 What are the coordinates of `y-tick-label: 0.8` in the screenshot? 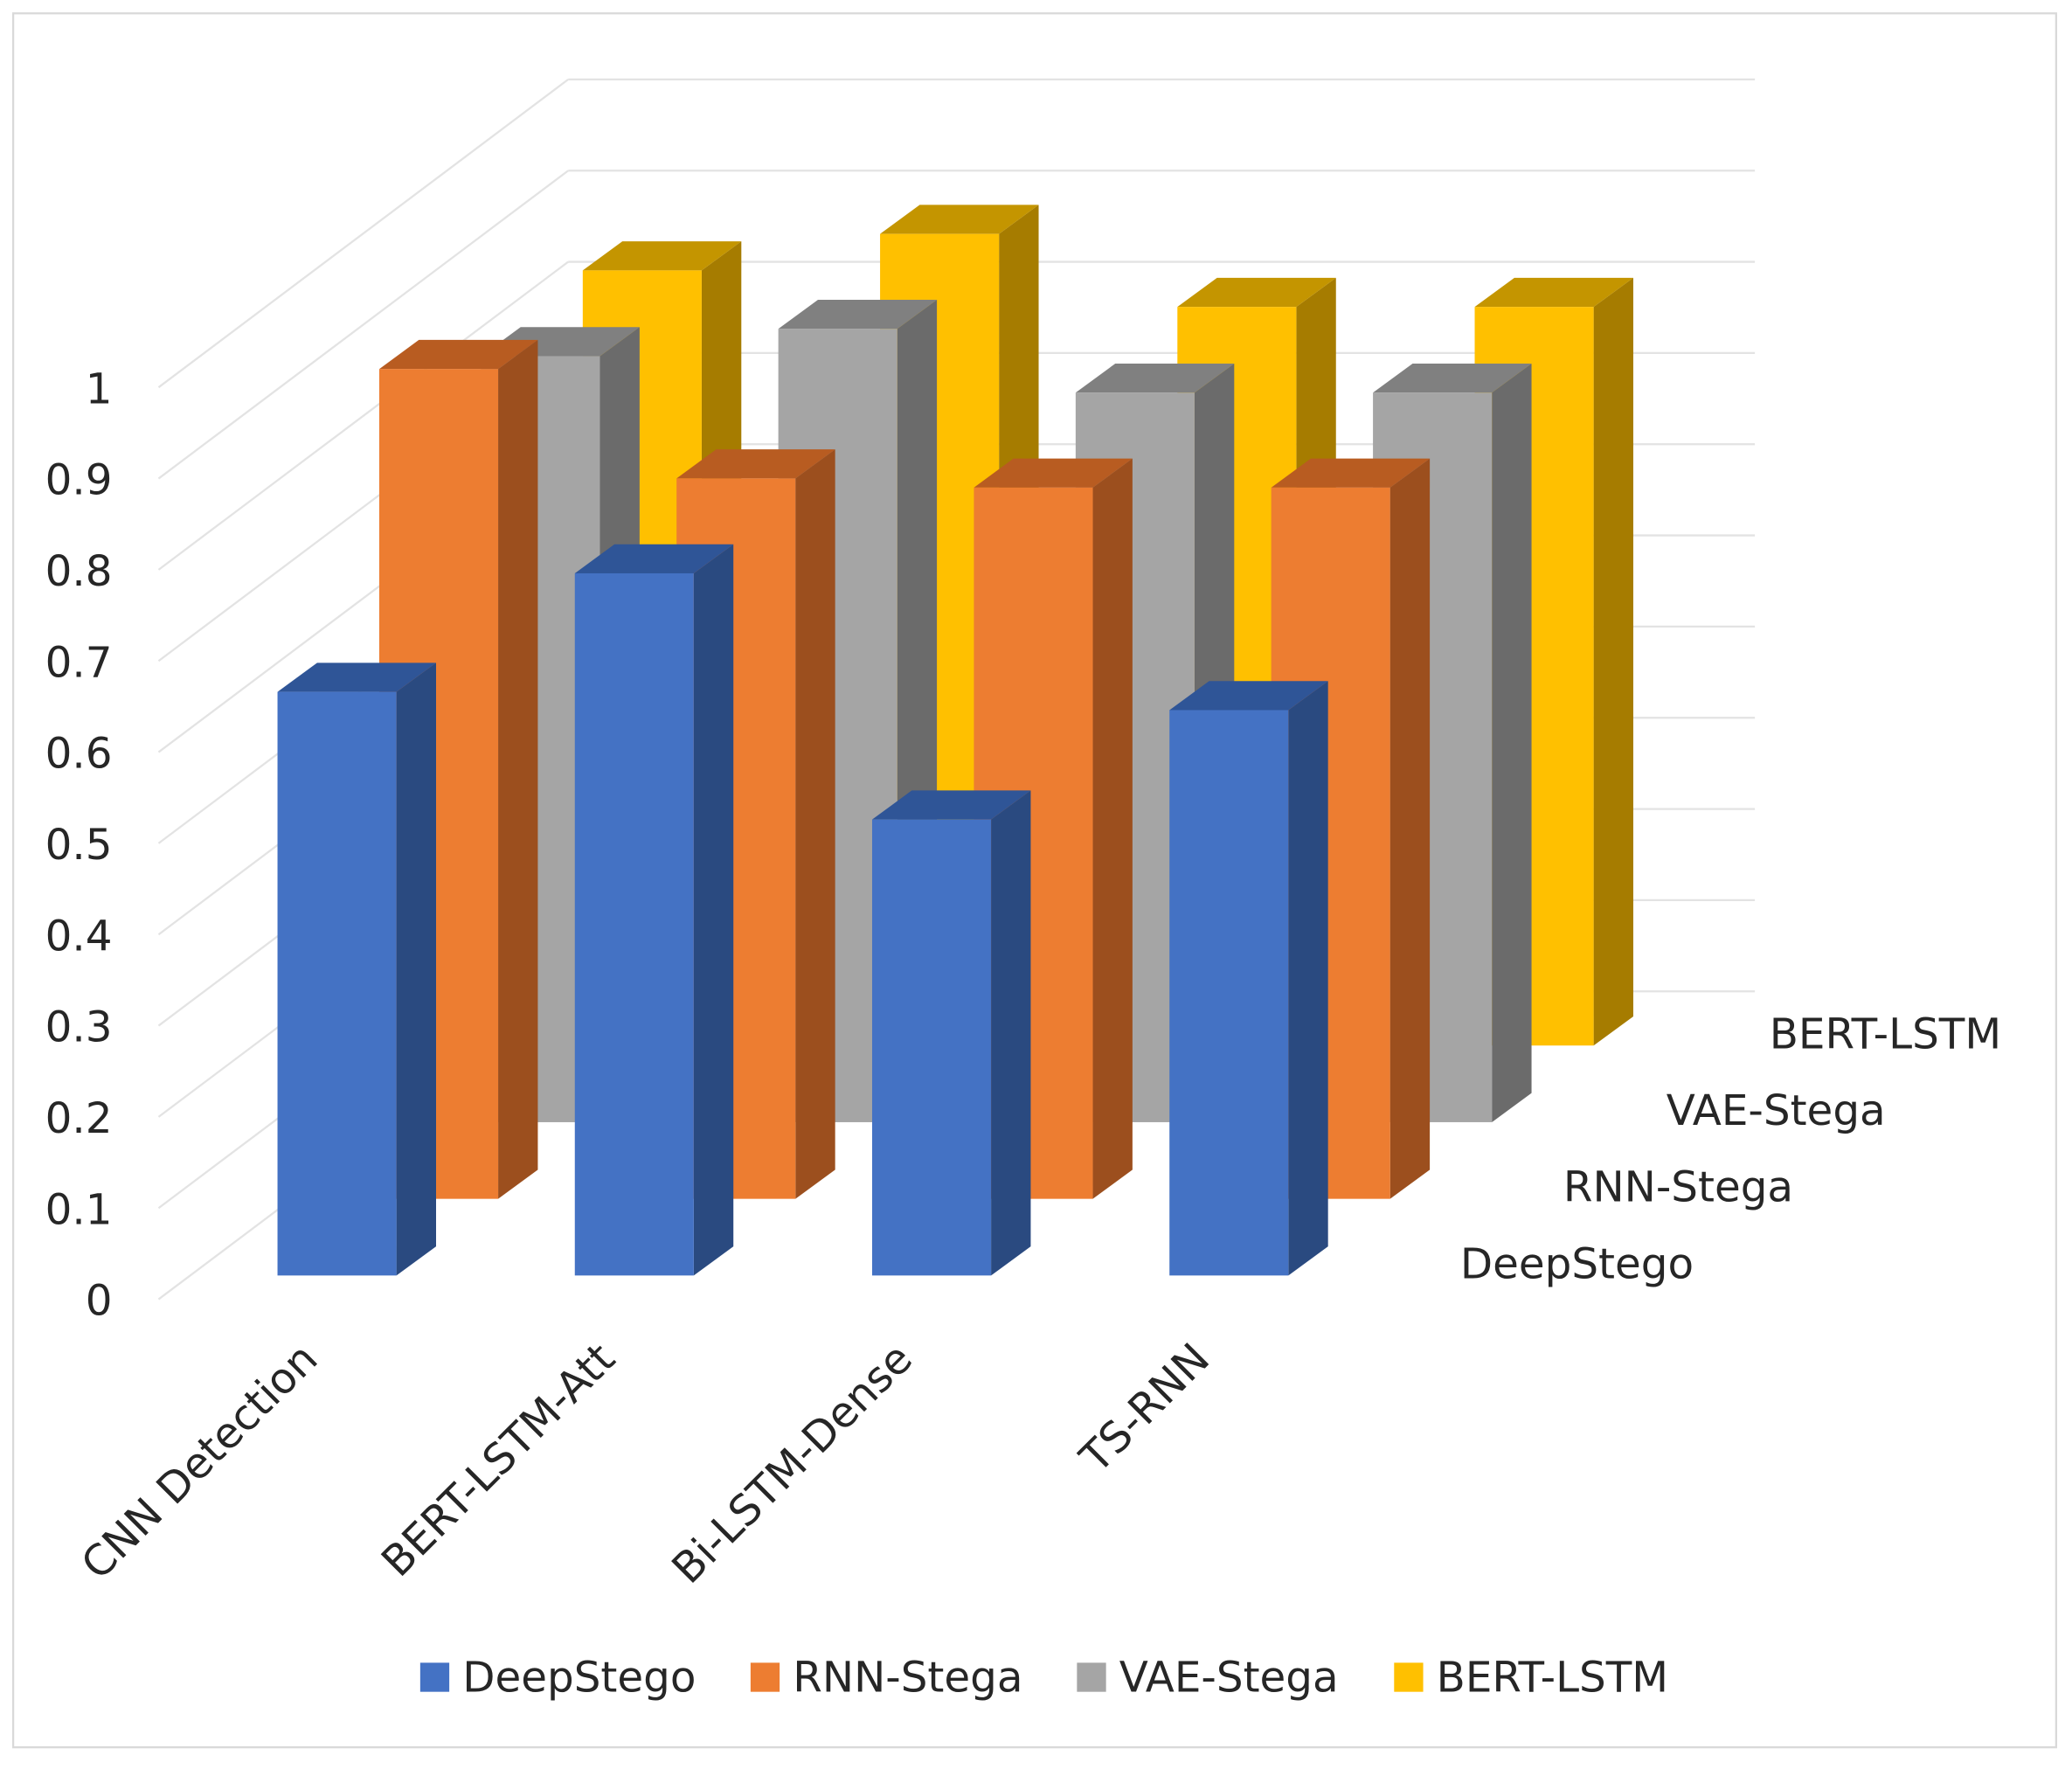 It's located at (79, 571).